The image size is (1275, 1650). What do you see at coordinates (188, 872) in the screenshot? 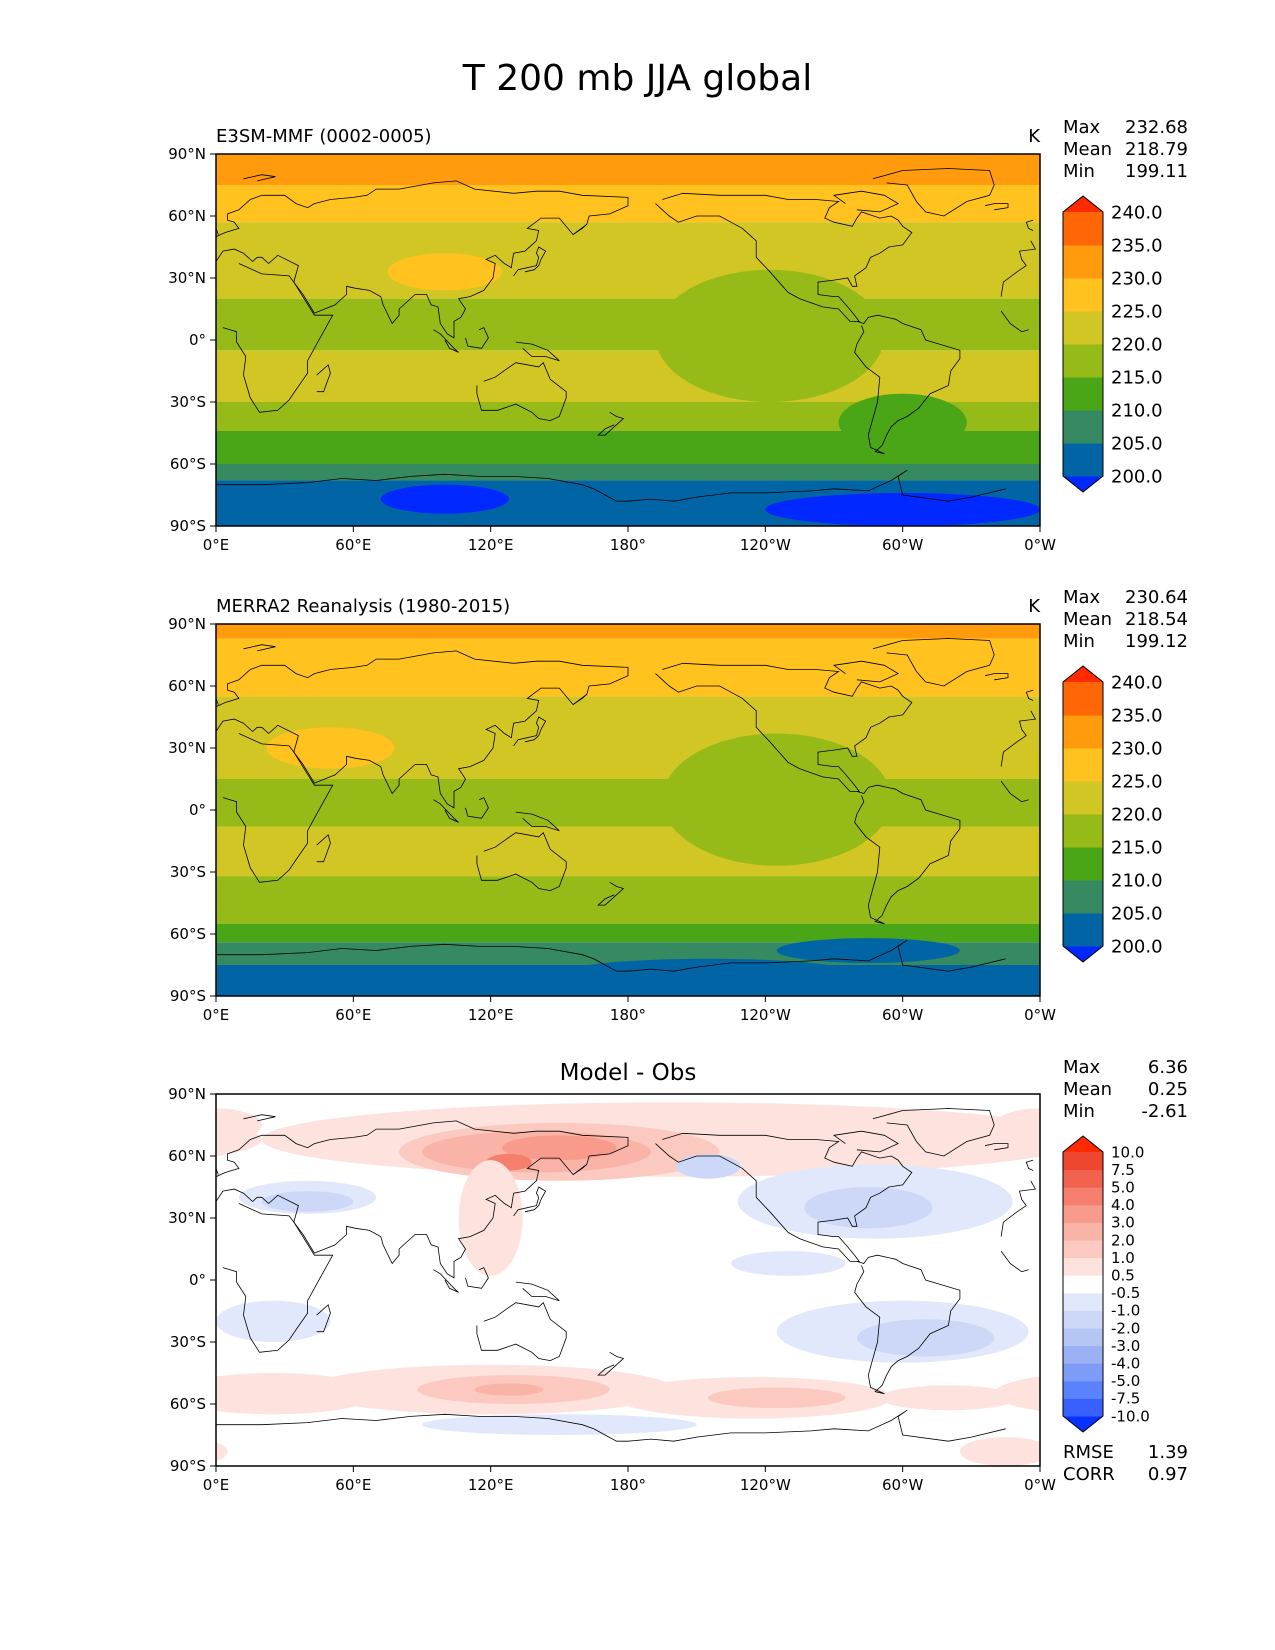
I see `y-tick-label: 30°S` at bounding box center [188, 872].